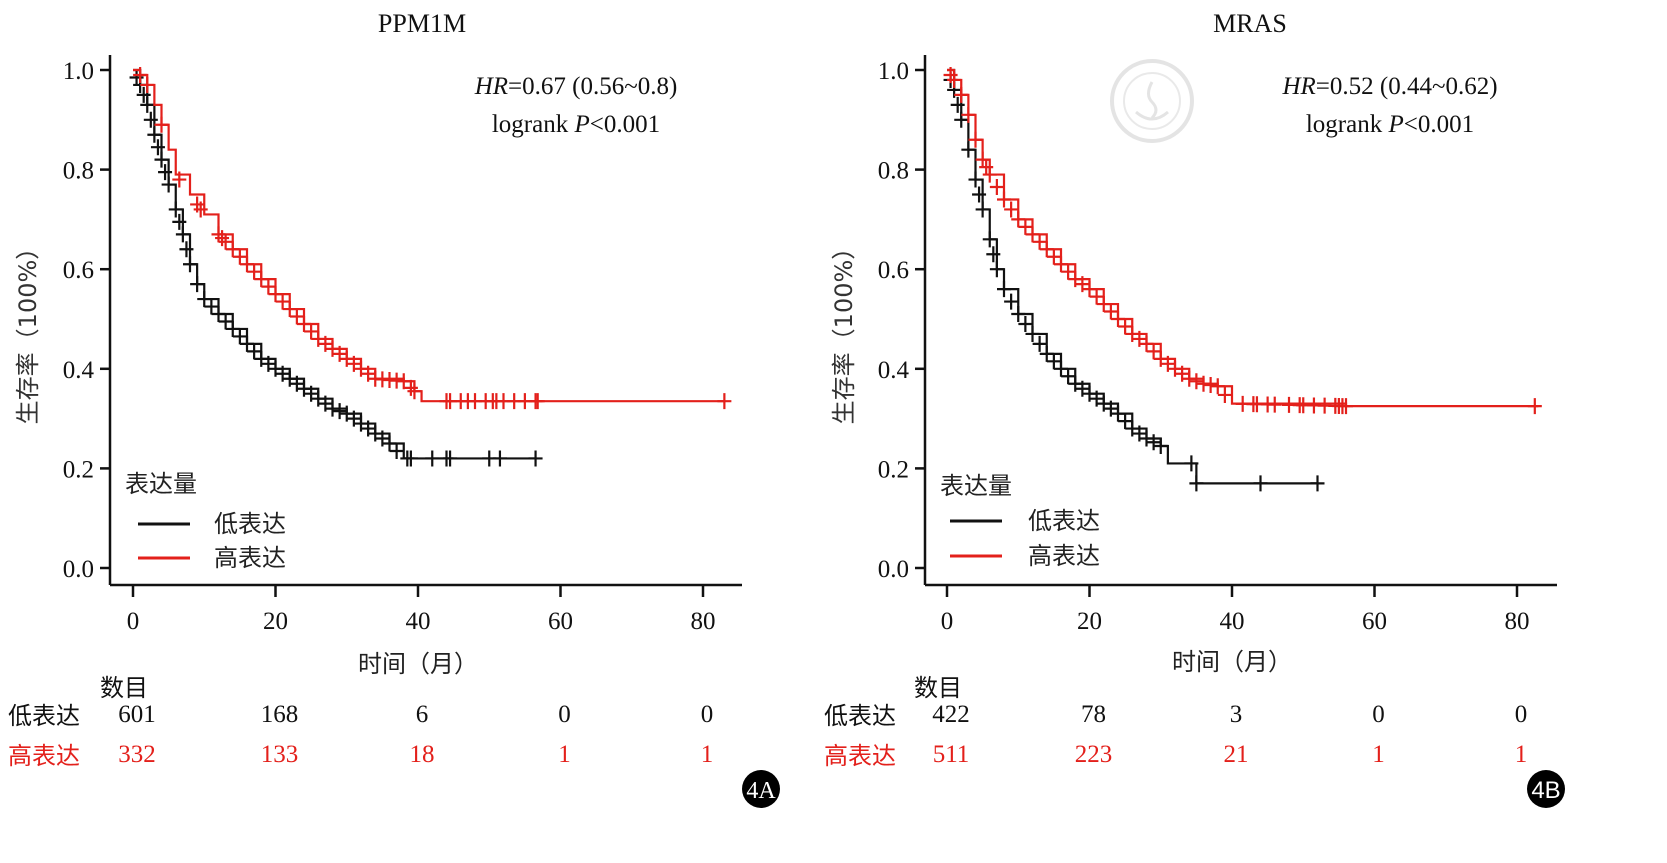 This screenshot has width=1667, height=863. Describe the element at coordinates (893, 270) in the screenshot. I see `y-tick-label: 0.6` at that location.